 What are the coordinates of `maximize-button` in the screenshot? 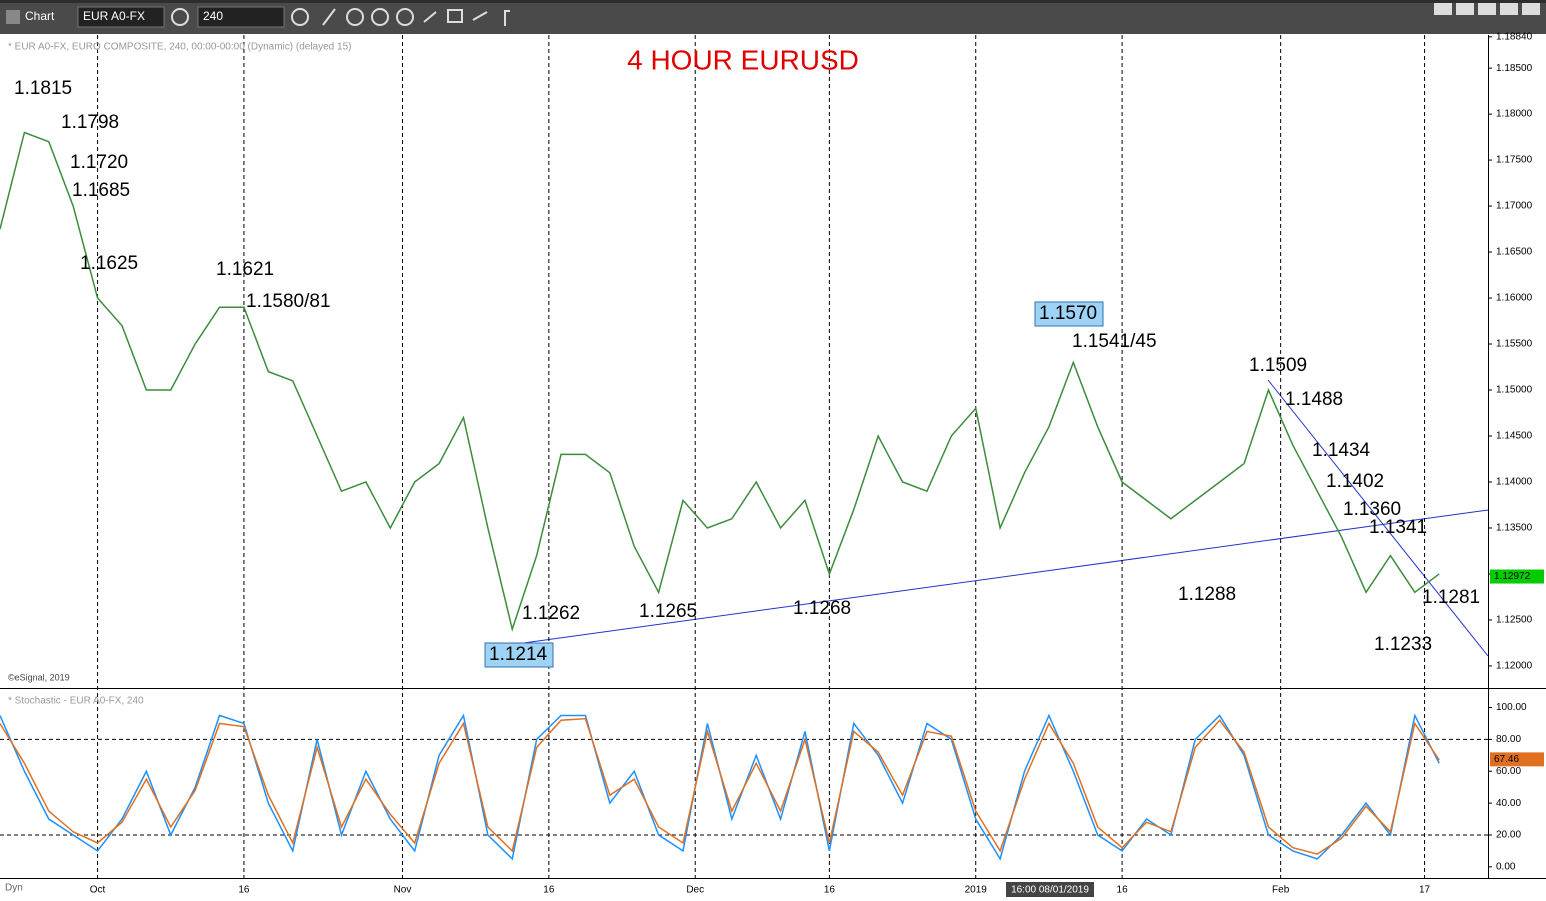 It's located at (1509, 9).